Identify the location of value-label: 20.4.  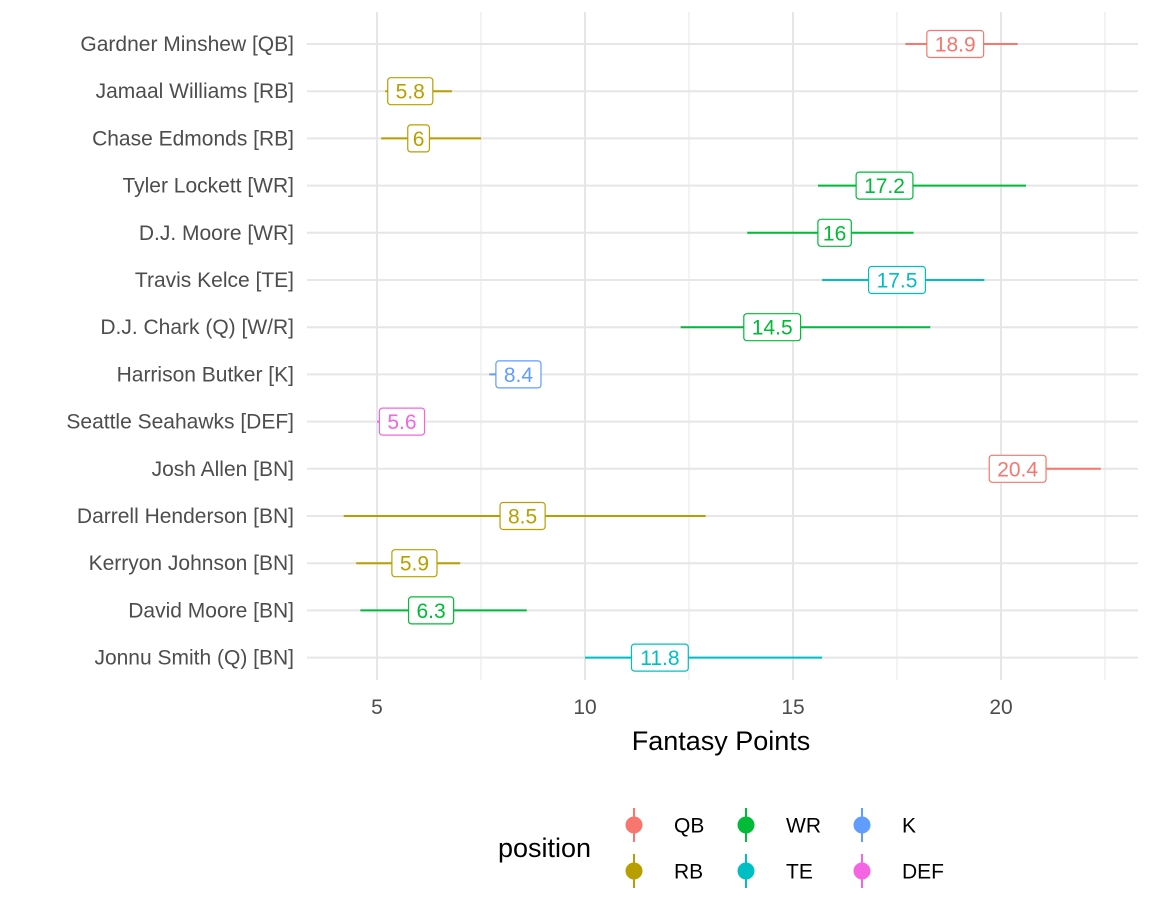
(1017, 469).